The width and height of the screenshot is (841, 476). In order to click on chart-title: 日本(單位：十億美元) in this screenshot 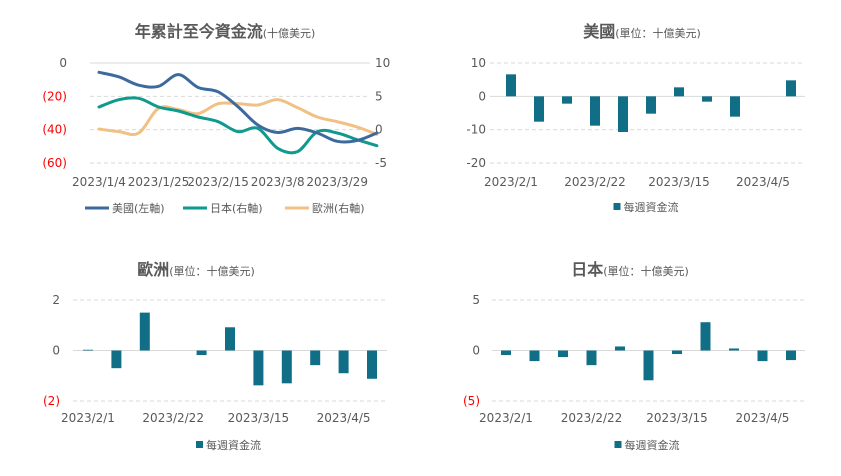, I will do `click(630, 269)`.